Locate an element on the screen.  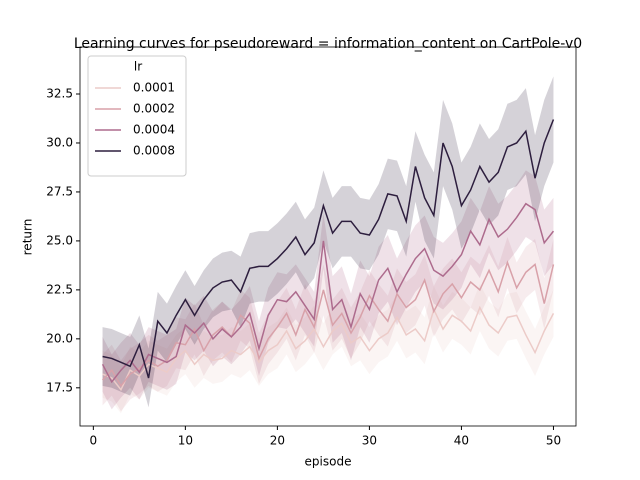
y-tick-label: 25.0 is located at coordinates (59, 240).